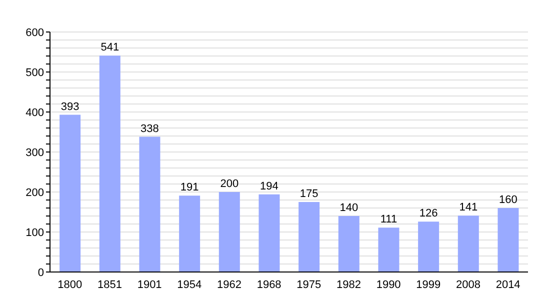  What do you see at coordinates (35, 232) in the screenshot?
I see `y-tick-label: 100` at bounding box center [35, 232].